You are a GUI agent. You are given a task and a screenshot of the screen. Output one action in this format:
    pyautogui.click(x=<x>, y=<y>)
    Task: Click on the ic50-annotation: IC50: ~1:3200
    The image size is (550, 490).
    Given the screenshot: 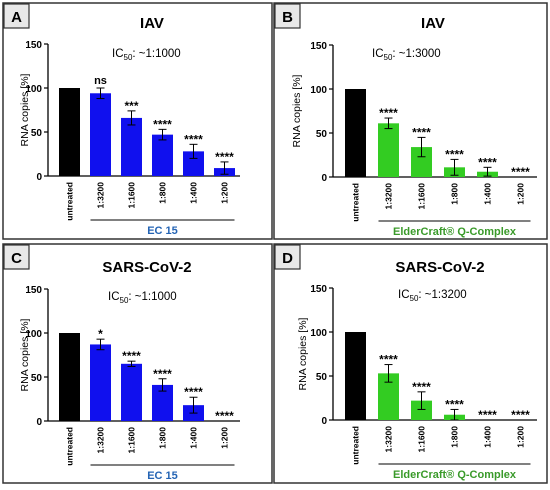 What is the action you would take?
    pyautogui.click(x=432, y=296)
    